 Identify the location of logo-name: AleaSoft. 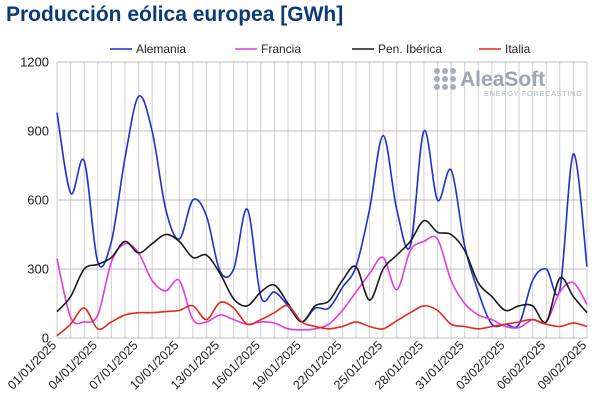
(502, 79).